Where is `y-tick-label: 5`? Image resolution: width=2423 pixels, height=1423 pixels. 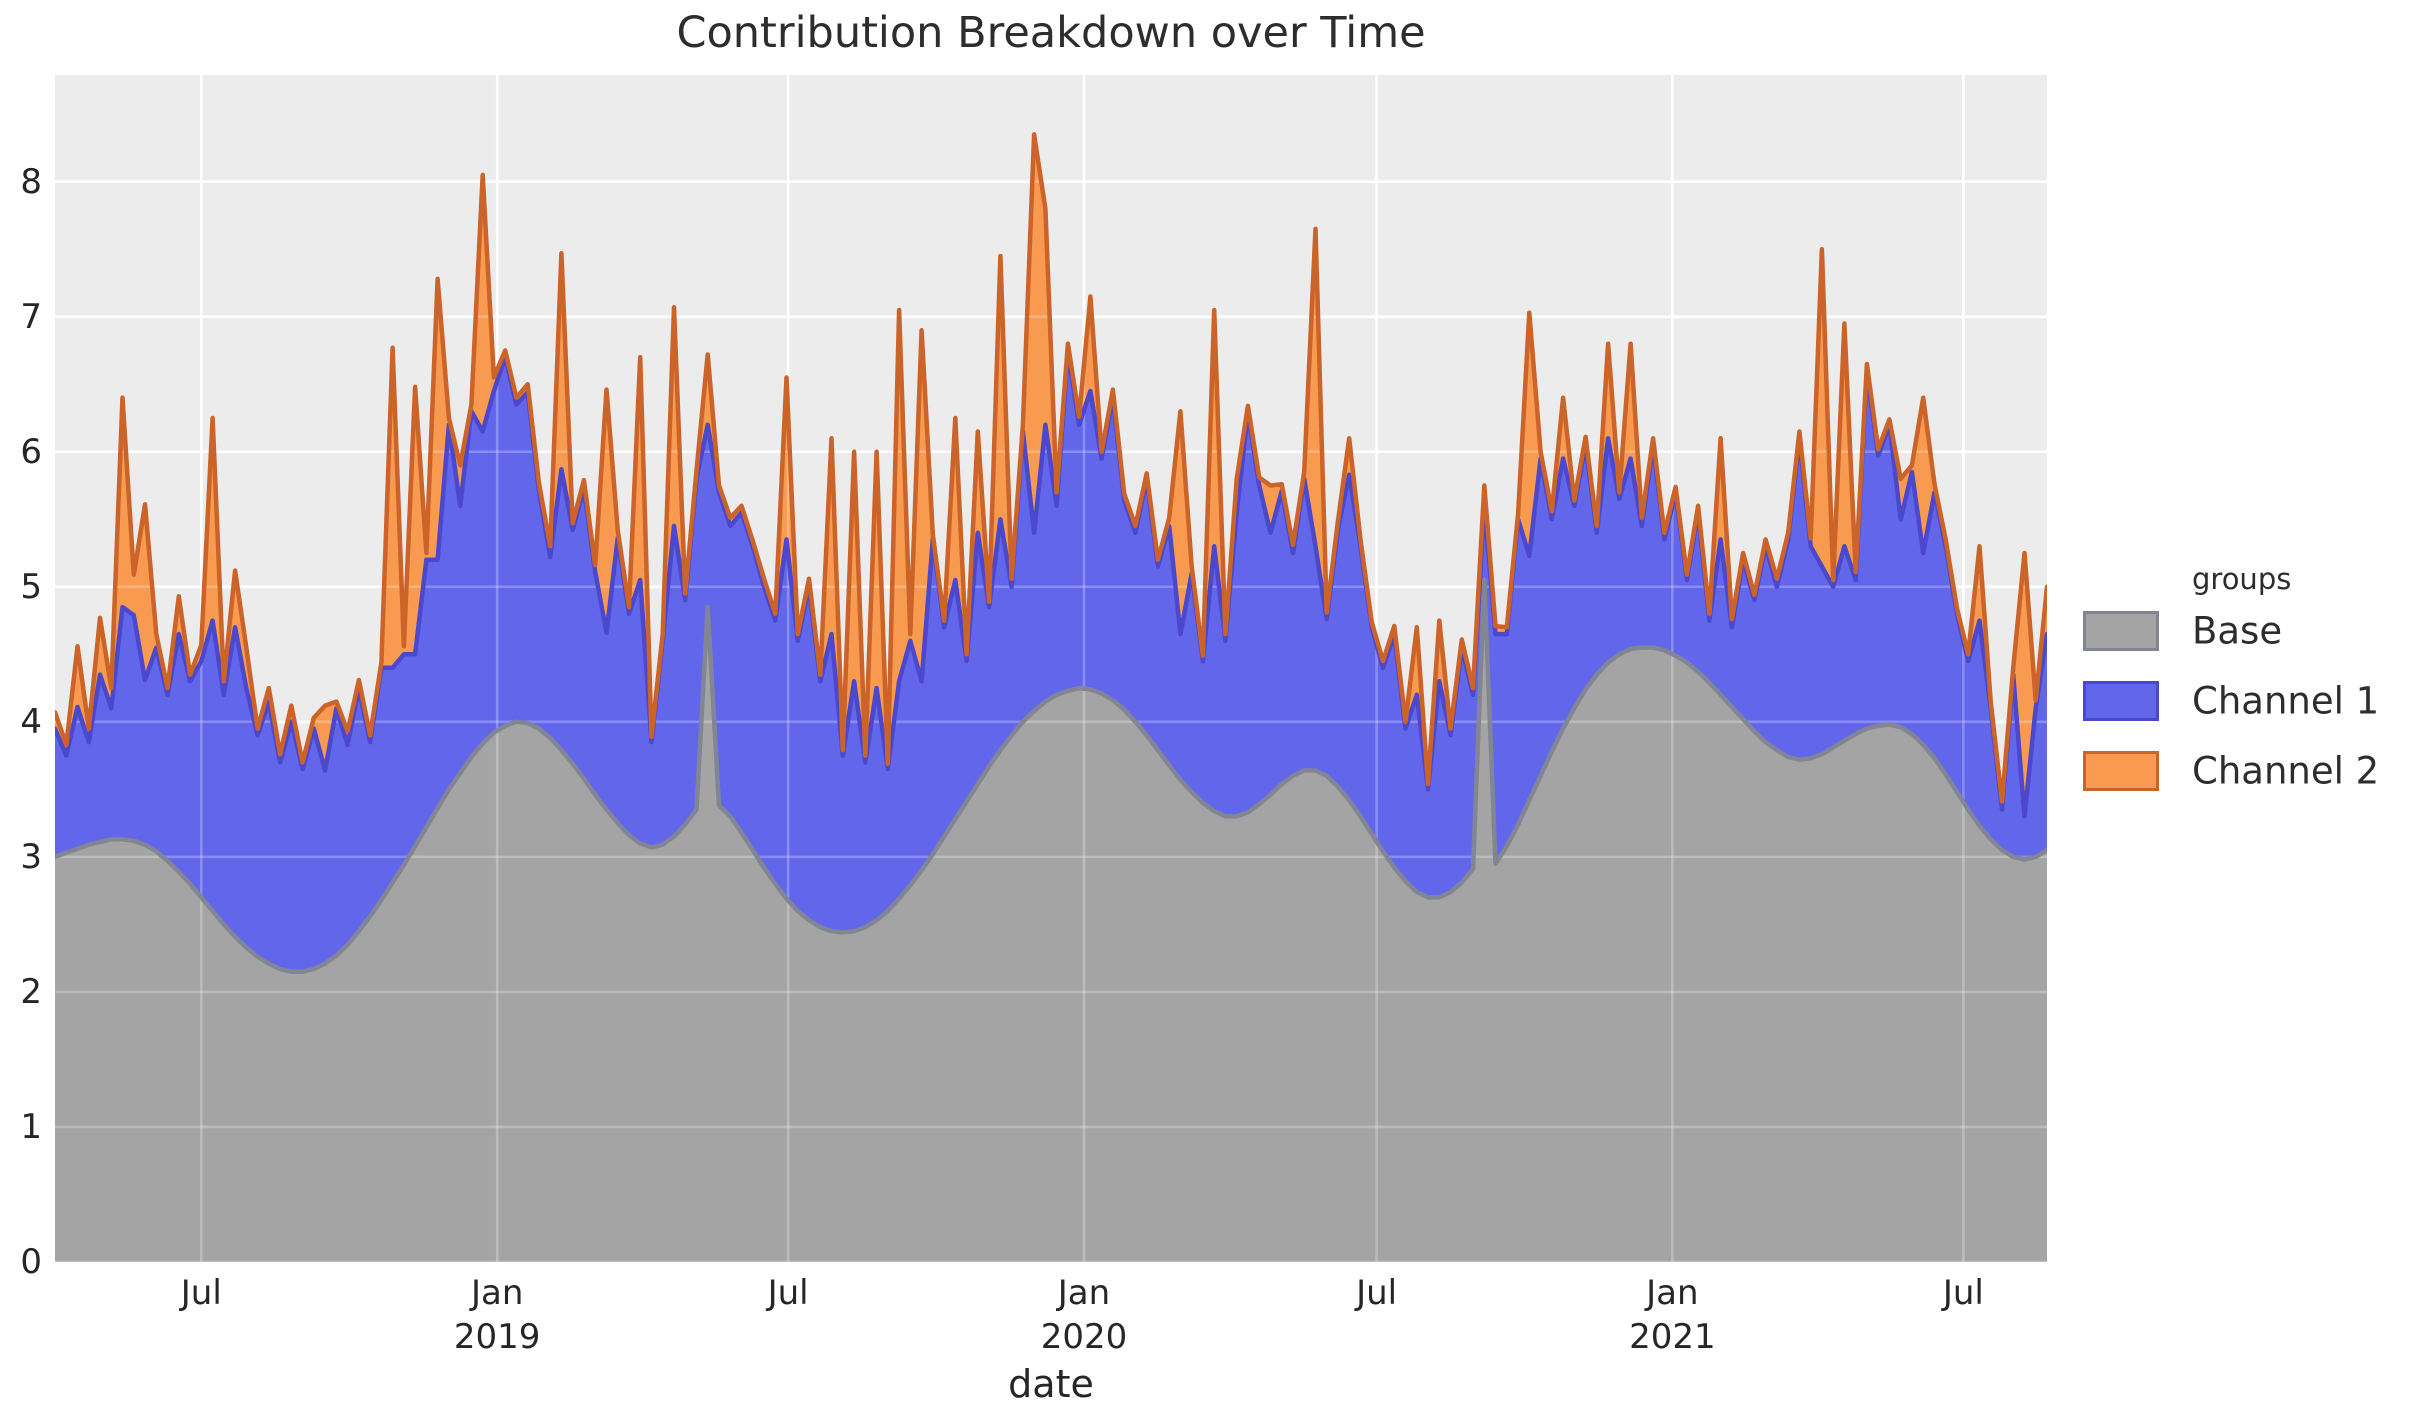
y-tick-label: 5 is located at coordinates (31, 586).